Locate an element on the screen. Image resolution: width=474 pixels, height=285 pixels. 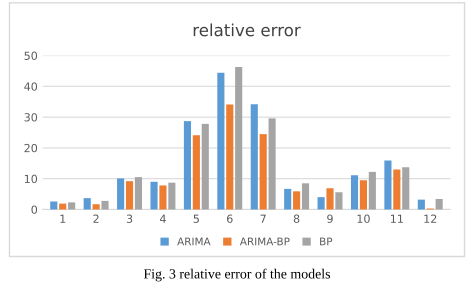
x-tick-label: 8 is located at coordinates (297, 218).